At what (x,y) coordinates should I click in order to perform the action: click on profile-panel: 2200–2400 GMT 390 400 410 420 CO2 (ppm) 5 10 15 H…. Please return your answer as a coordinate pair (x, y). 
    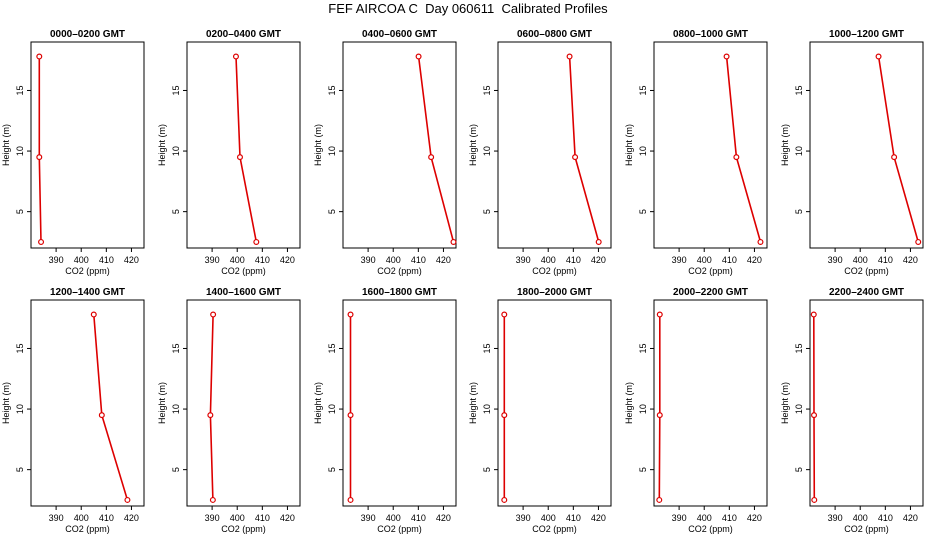
    Looking at the image, I should click on (852, 410).